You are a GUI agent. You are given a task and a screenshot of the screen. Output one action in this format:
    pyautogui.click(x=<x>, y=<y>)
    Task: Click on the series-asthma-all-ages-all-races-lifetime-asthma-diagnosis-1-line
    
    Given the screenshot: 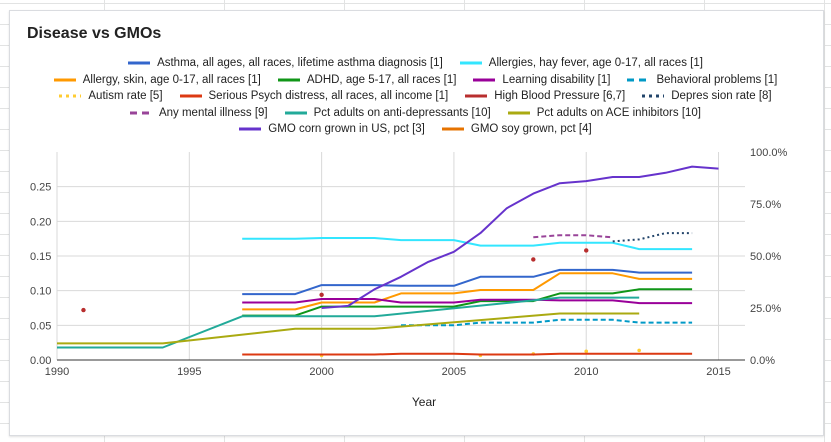 What is the action you would take?
    pyautogui.click(x=467, y=282)
    